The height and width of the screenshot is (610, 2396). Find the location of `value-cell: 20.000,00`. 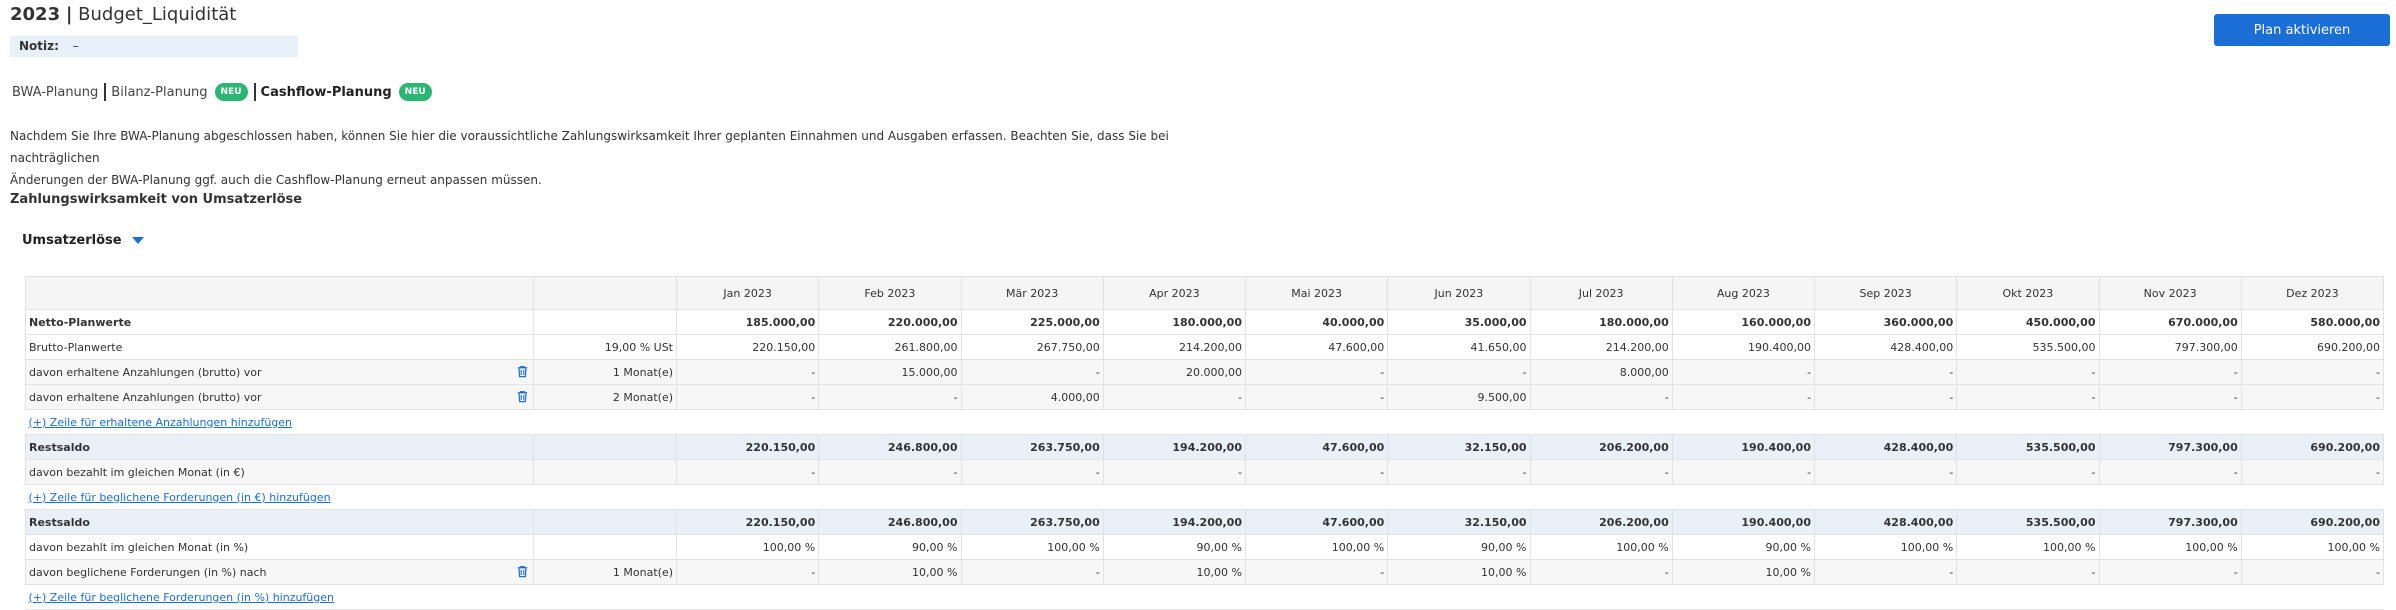

value-cell: 20.000,00 is located at coordinates (1174, 372).